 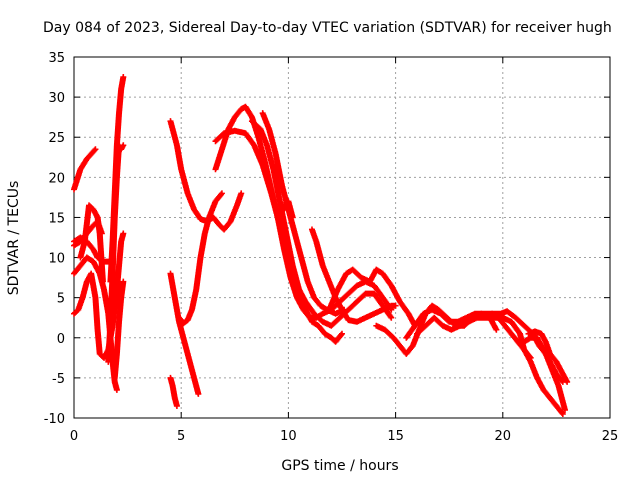 What do you see at coordinates (58, 379) in the screenshot?
I see `y-tick-label: -5` at bounding box center [58, 379].